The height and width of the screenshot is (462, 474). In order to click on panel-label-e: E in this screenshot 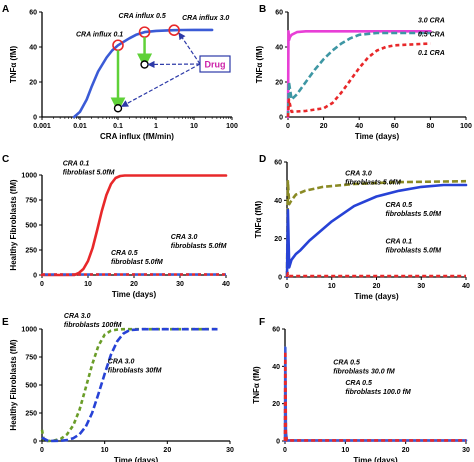, I will do `click(5, 322)`.